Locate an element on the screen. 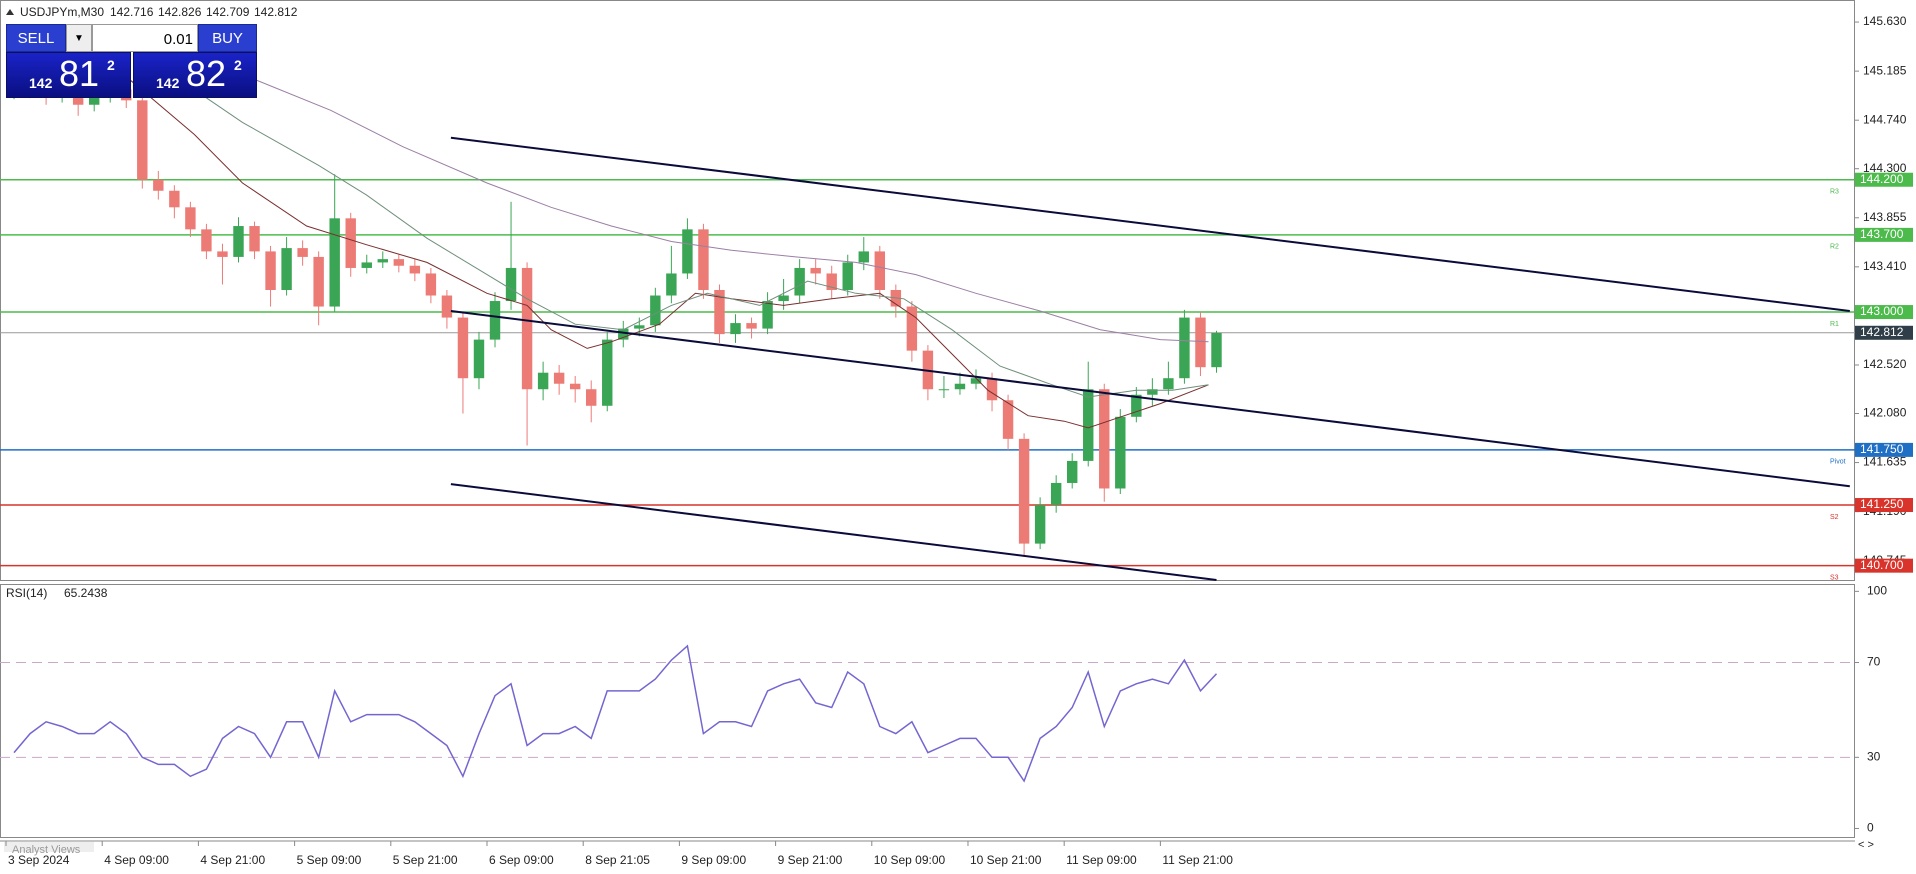  level-label: 141.250 is located at coordinates (1882, 504).